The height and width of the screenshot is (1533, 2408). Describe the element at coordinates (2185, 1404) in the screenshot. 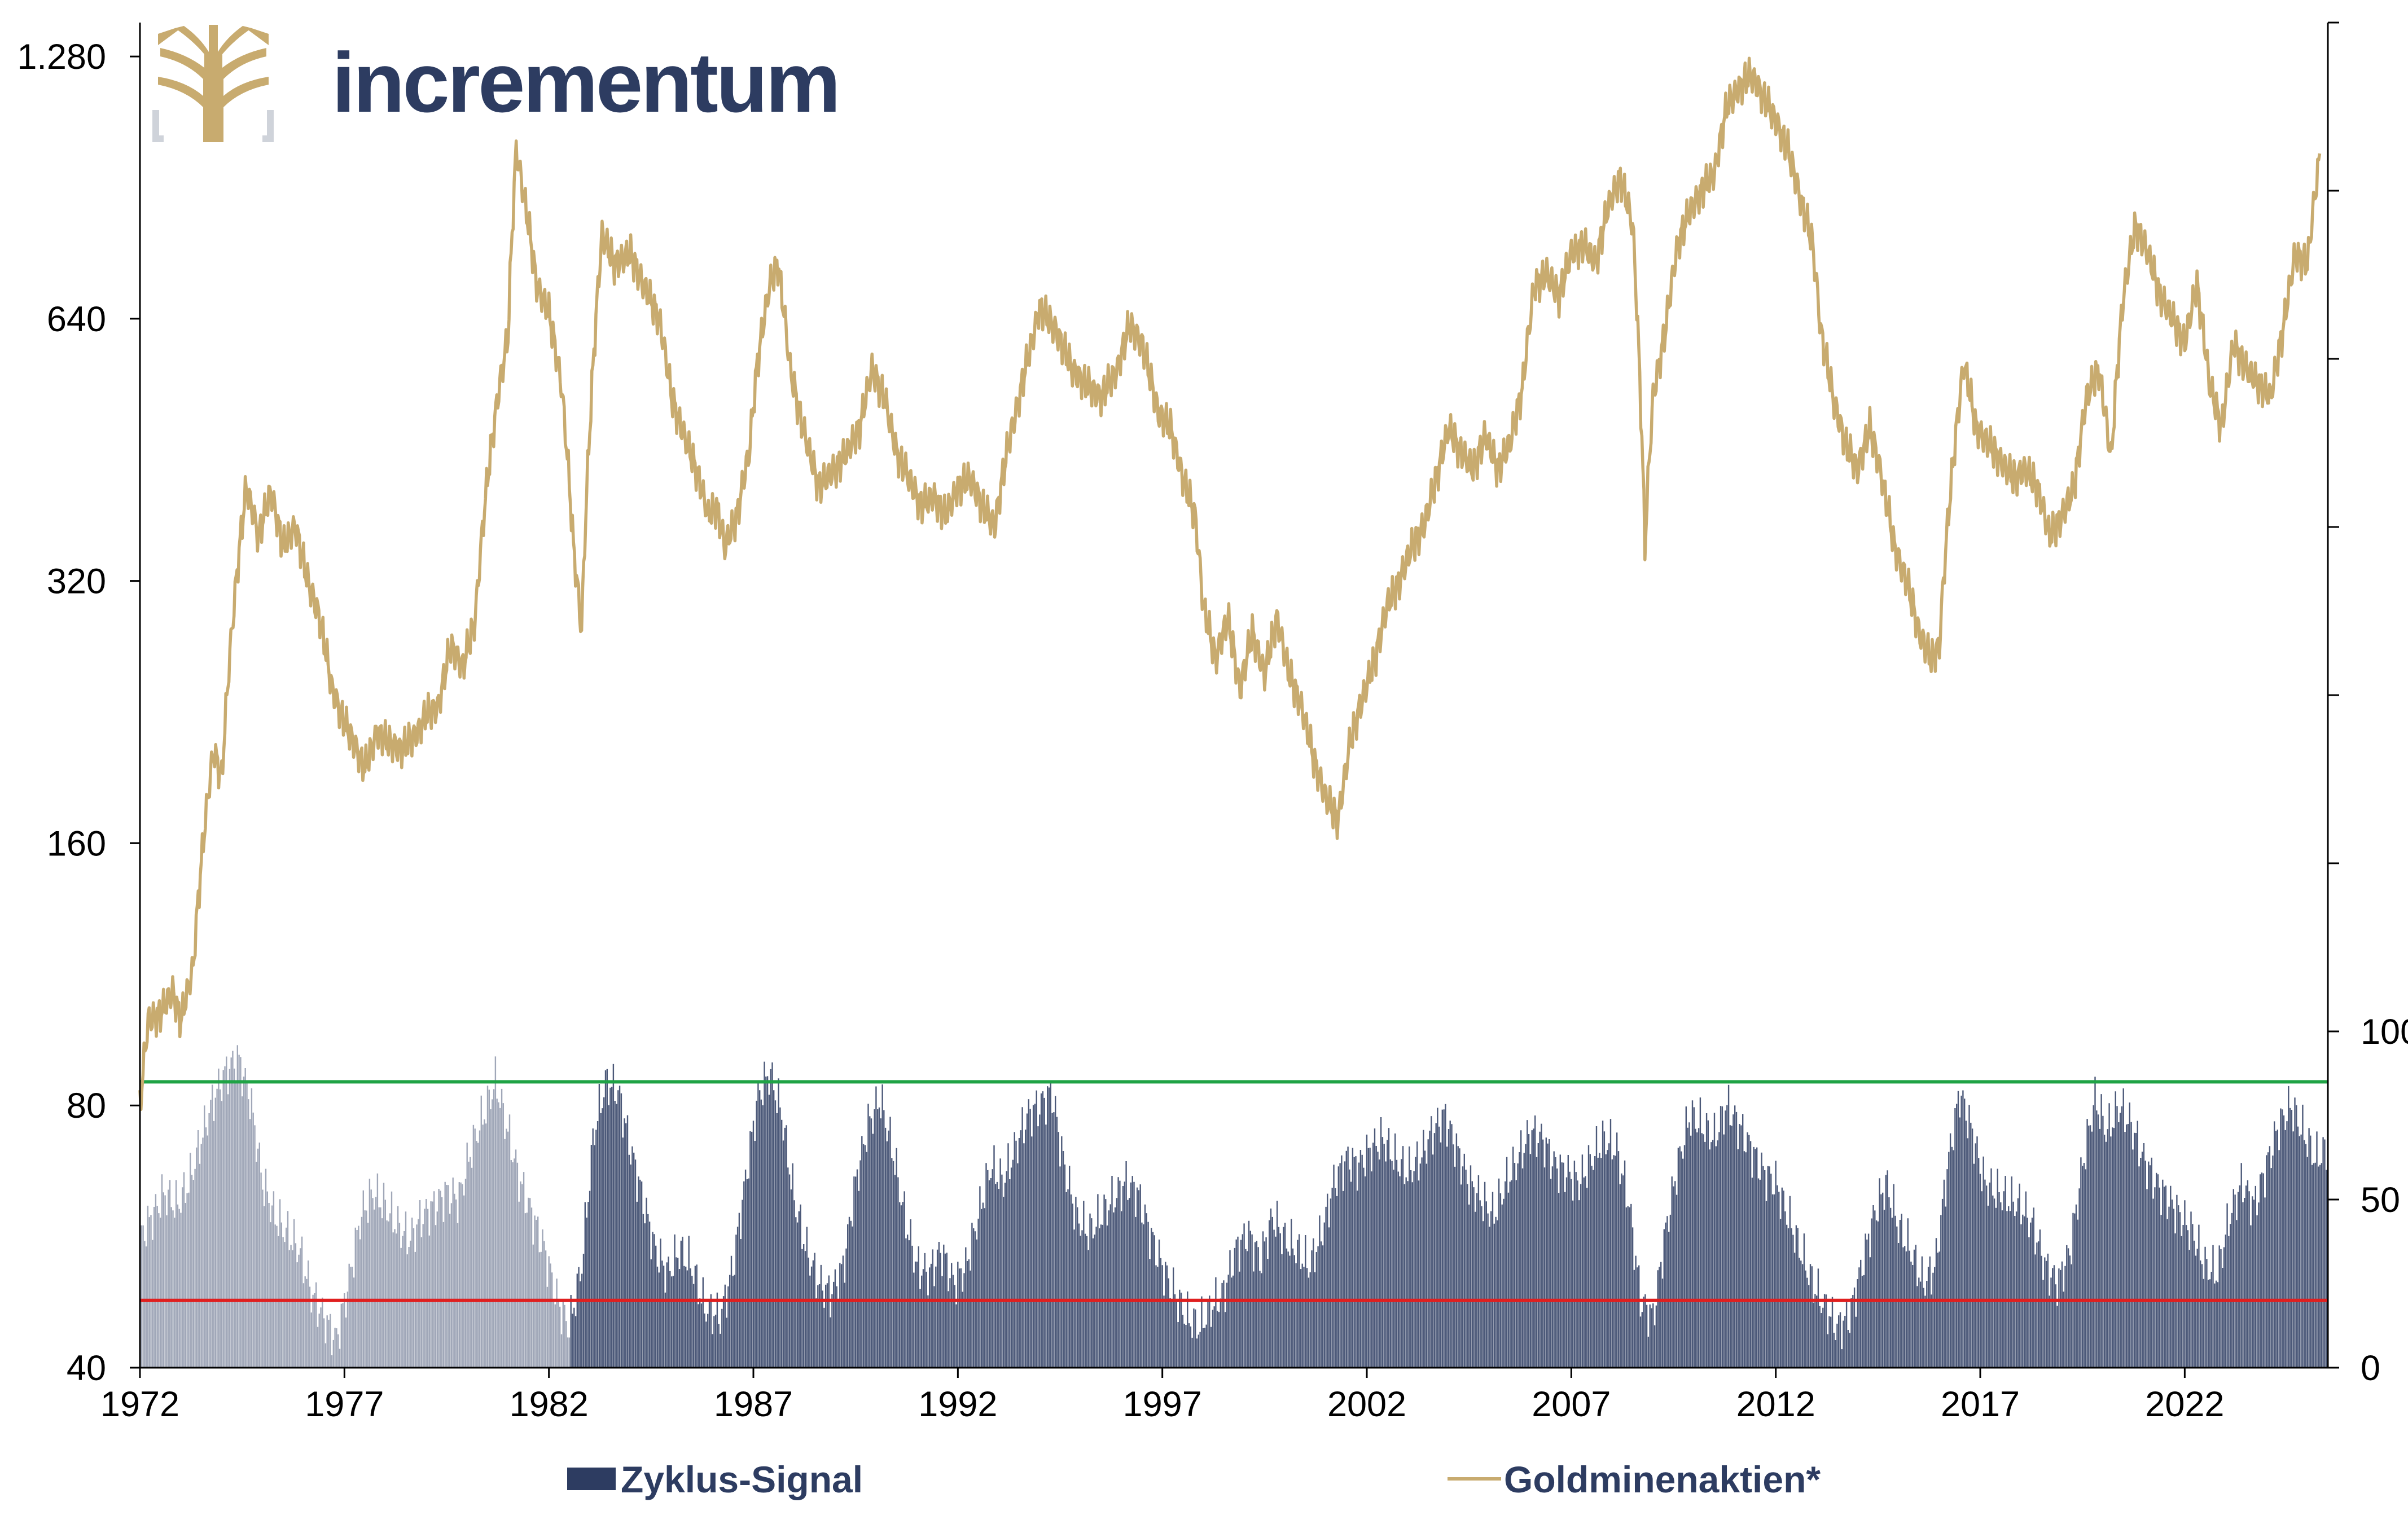

I see `x-tick-label: 2022` at that location.